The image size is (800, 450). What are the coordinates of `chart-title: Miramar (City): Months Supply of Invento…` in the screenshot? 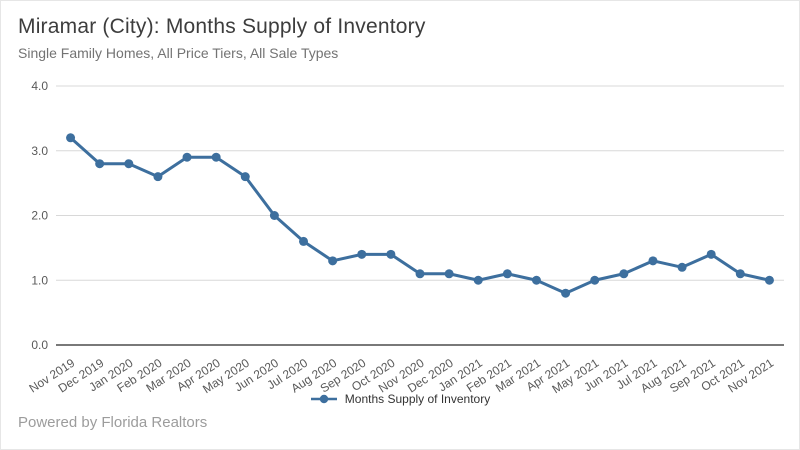 It's located at (222, 26).